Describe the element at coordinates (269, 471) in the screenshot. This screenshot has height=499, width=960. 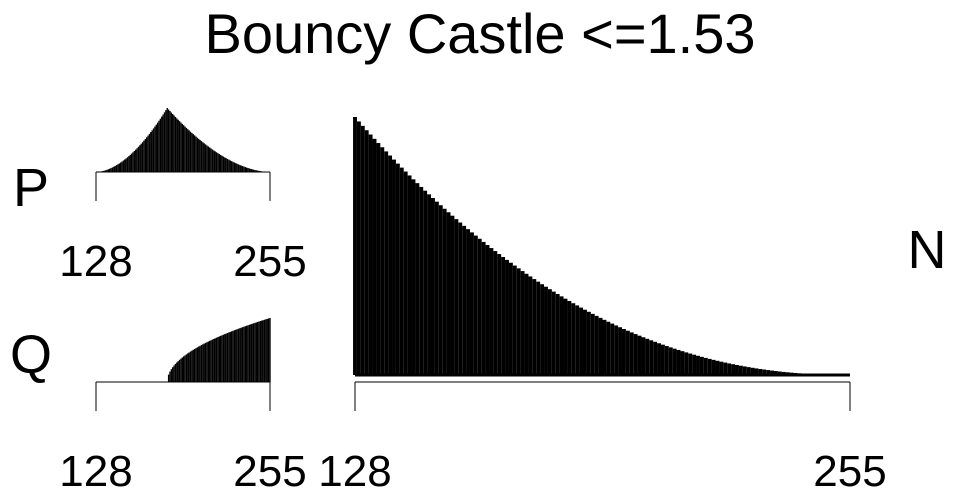
I see `panel-q-tick-label-end: 255` at that location.